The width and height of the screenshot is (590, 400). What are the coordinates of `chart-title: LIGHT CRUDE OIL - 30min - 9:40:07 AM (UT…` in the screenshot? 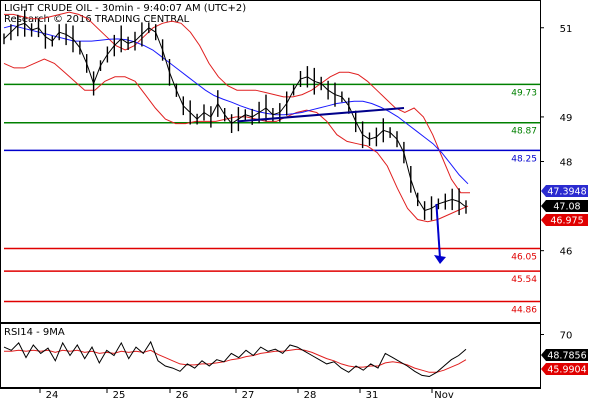 It's located at (125, 8).